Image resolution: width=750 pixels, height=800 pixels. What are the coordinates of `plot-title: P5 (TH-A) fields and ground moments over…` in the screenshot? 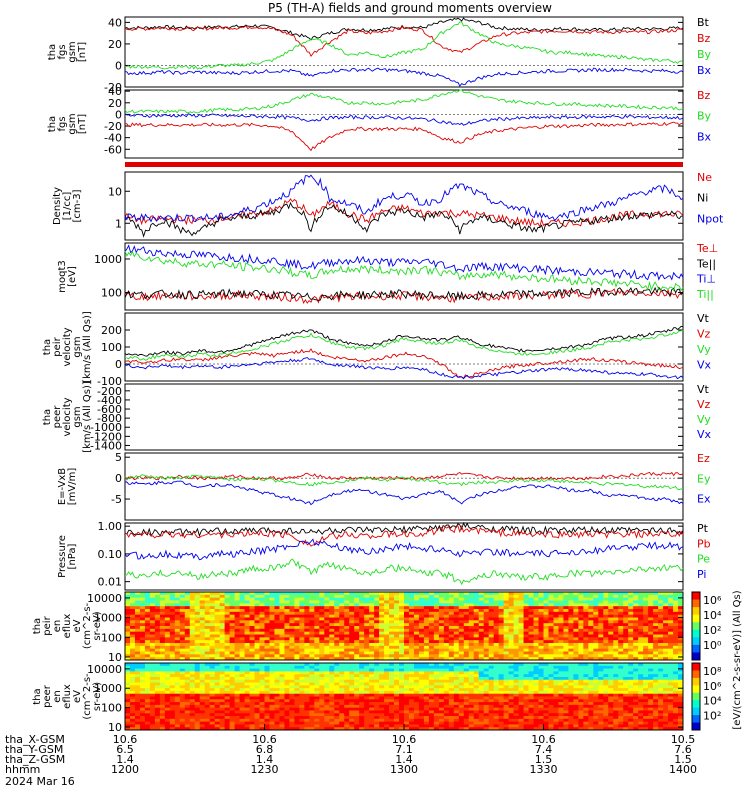 It's located at (410, 8).